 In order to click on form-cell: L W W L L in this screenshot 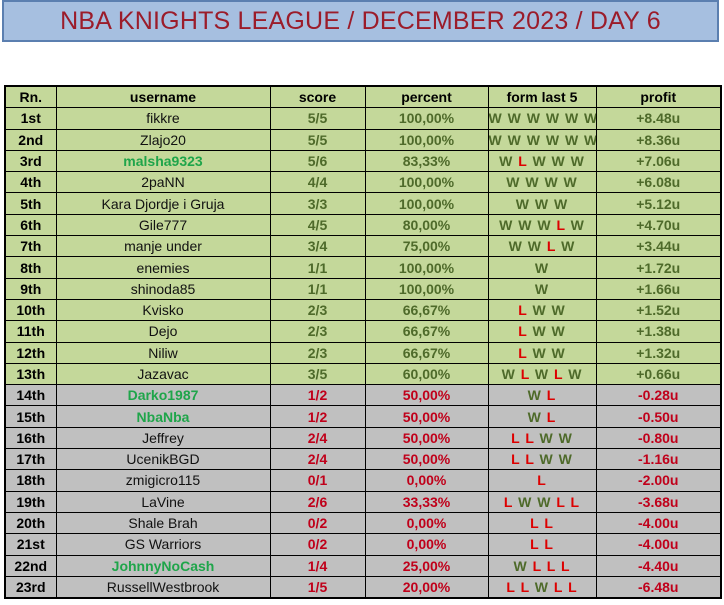, I will do `click(542, 501)`.